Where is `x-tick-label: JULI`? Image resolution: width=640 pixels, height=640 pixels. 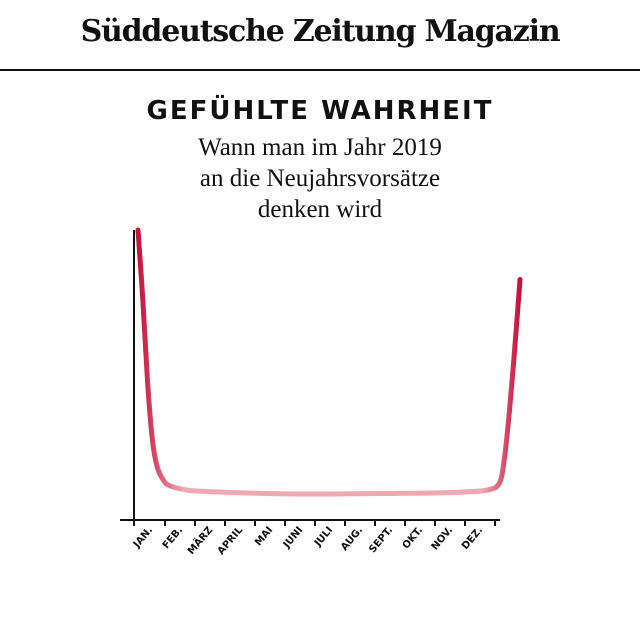 x-tick-label: JULI is located at coordinates (323, 537).